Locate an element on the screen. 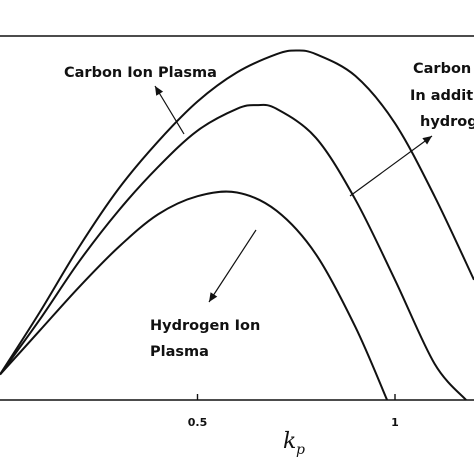 The image size is (474, 474). annotation-hydrogen-ion-plasma: Hydrogen Ion Plasma is located at coordinates (205, 339).